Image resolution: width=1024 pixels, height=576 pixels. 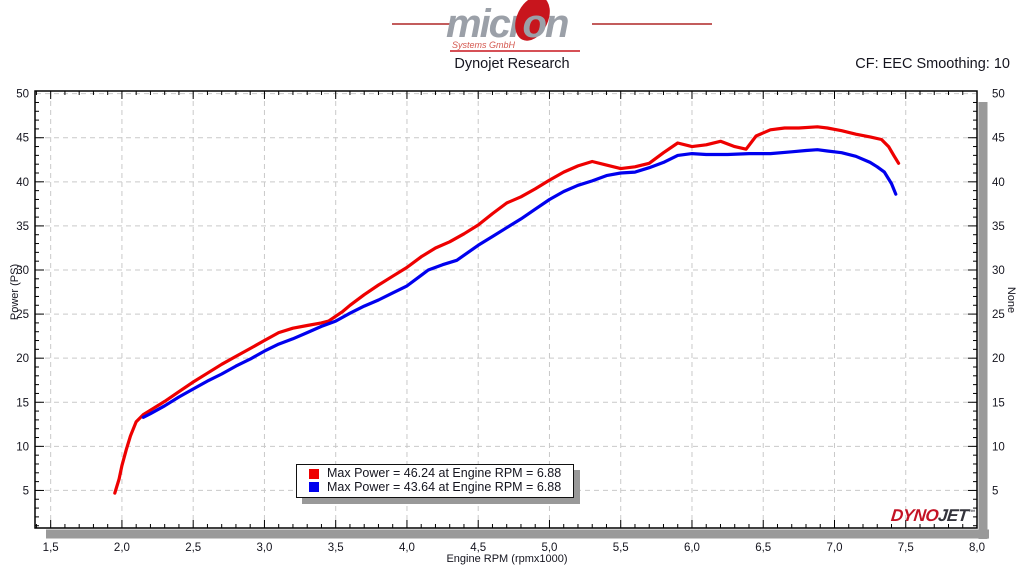 I want to click on page-title: Dynojet Research, so click(x=512, y=64).